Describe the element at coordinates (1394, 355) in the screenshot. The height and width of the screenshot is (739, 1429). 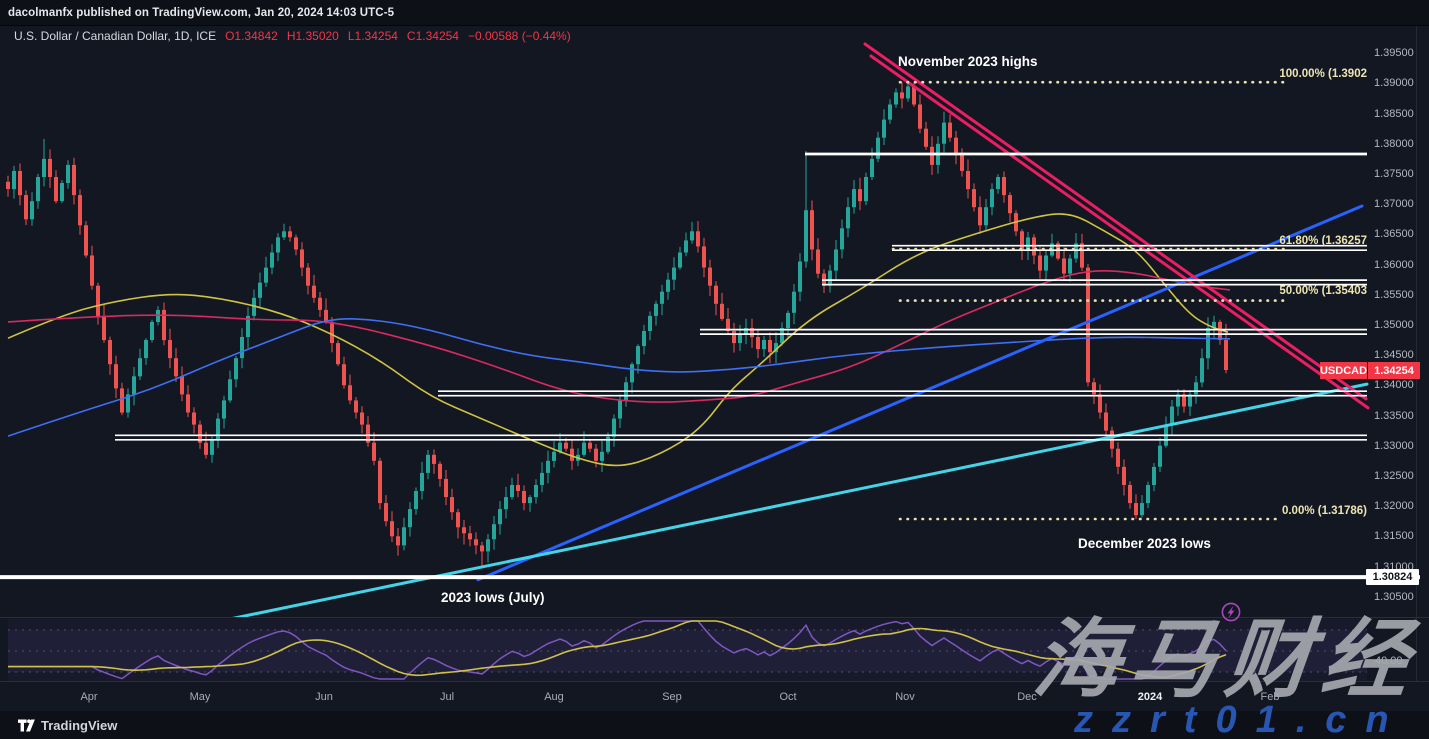
I see `price-tick: 1.34500` at that location.